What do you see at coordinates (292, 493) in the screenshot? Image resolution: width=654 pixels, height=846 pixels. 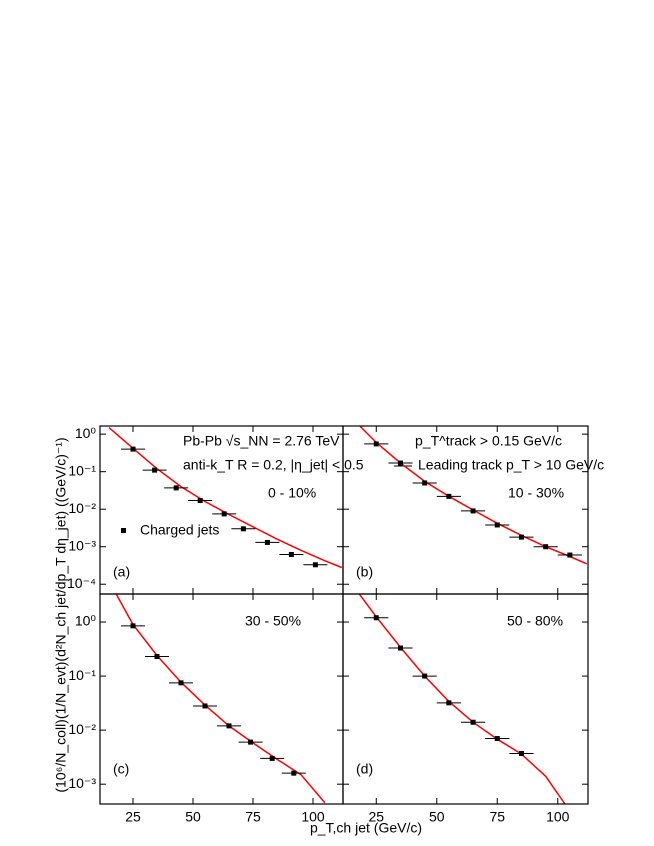 I see `centrality-label: 0 - 10%` at bounding box center [292, 493].